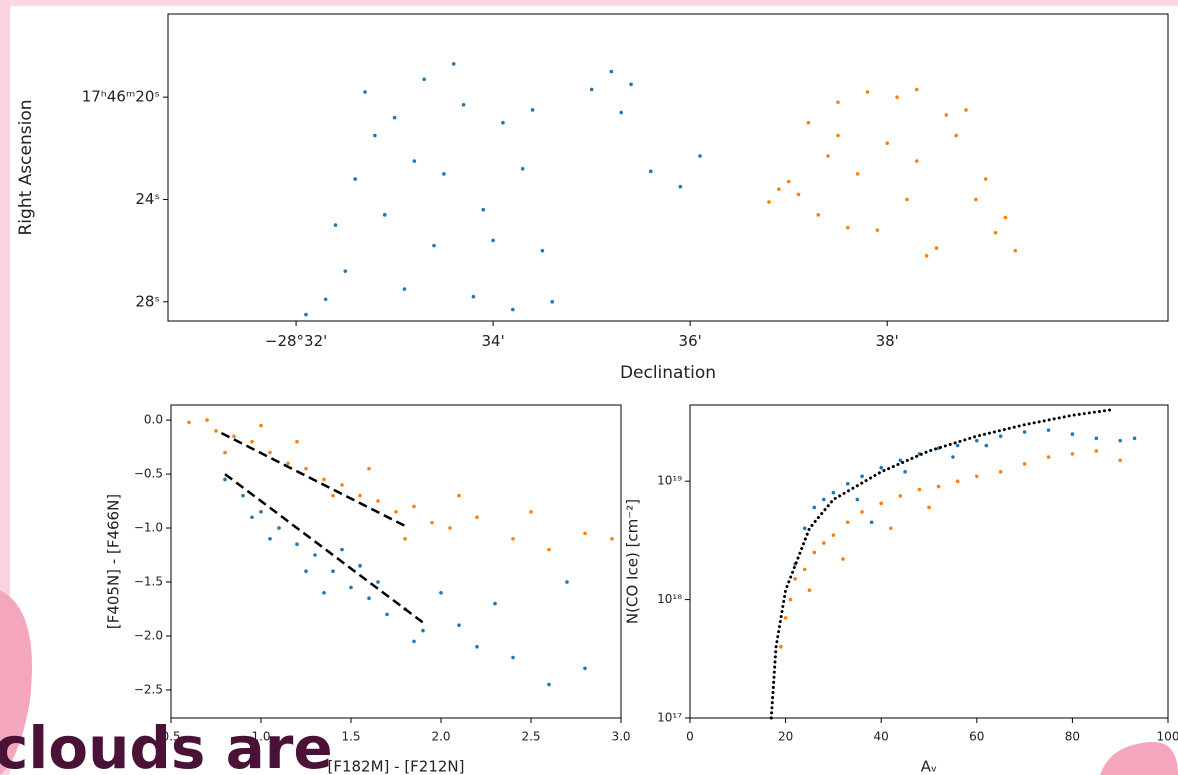 The height and width of the screenshot is (775, 1178). What do you see at coordinates (26, 168) in the screenshot?
I see `y-axis-label: Right Ascension` at bounding box center [26, 168].